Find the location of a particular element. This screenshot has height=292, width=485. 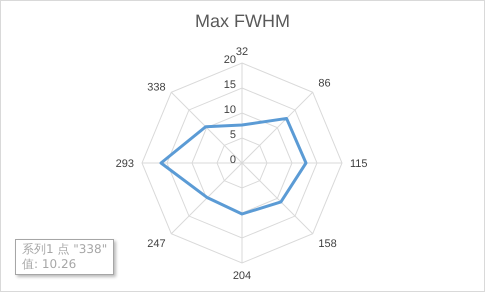

y-tick-label: 0 is located at coordinates (233, 160).